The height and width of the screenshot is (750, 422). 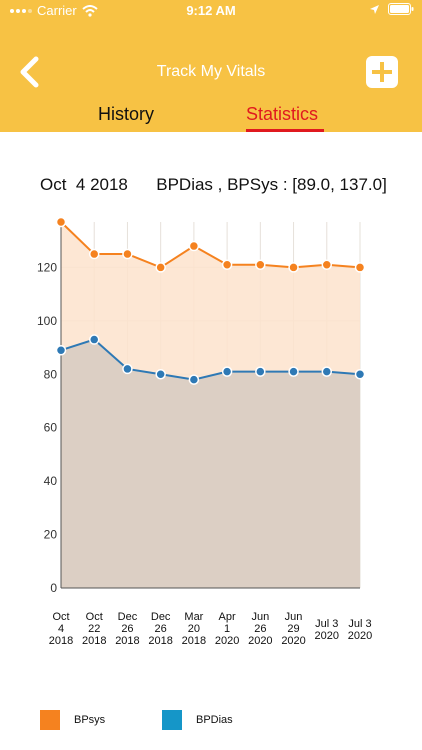 I want to click on y-tick-label: 40, so click(x=51, y=481).